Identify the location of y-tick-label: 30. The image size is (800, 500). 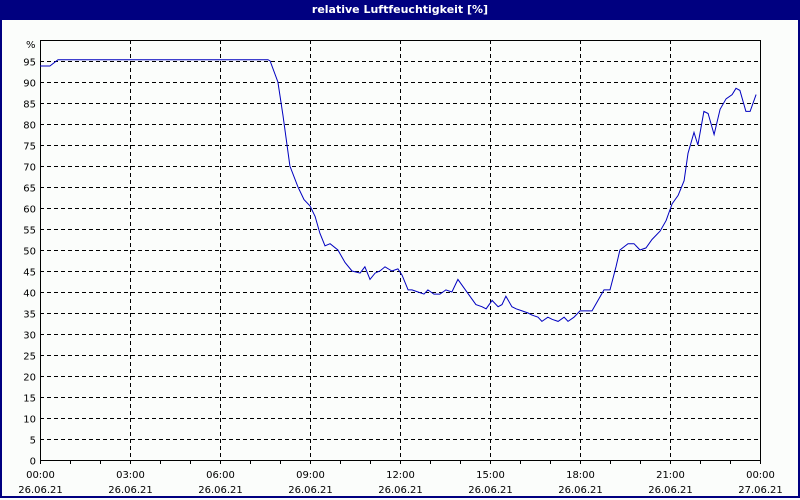
(29, 336).